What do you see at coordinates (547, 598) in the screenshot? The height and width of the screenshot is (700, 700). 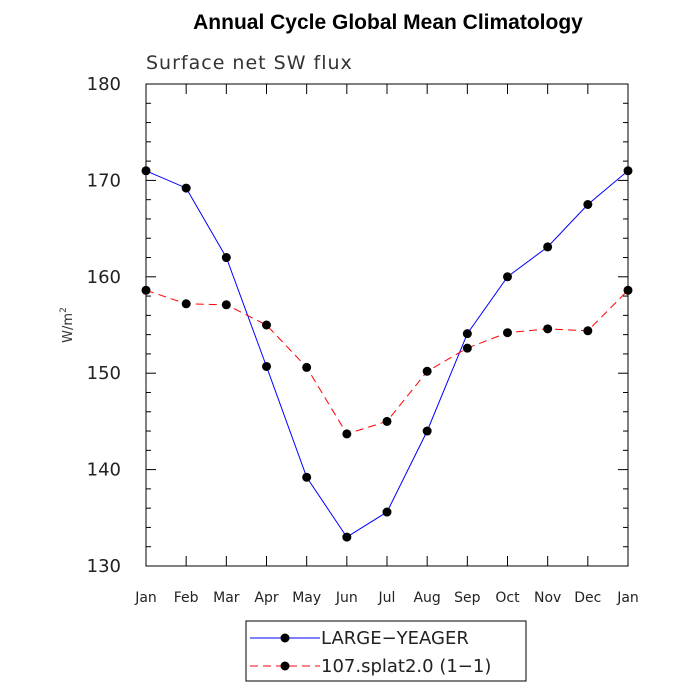 I see `x-tick-label: Nov` at bounding box center [547, 598].